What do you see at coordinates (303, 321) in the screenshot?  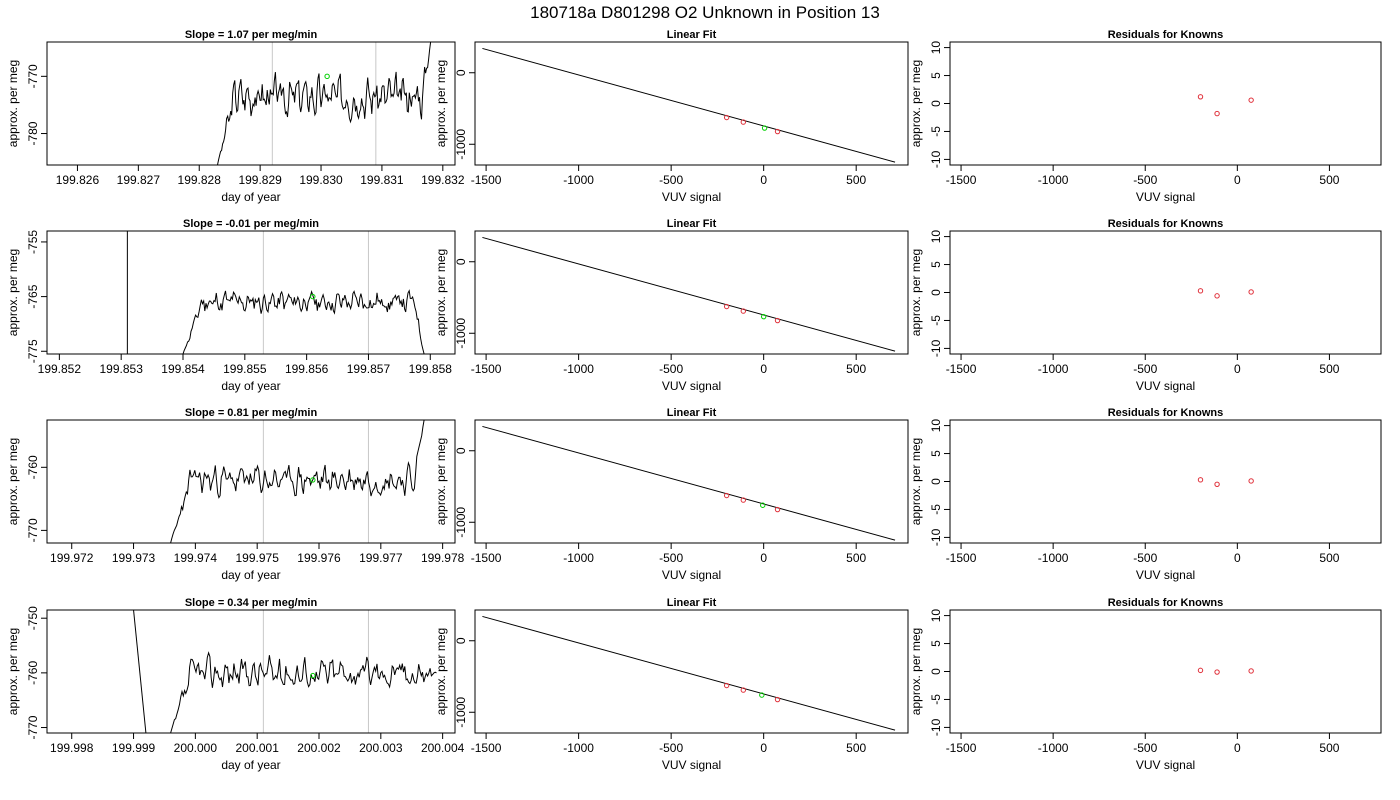 I see `data-trace` at bounding box center [303, 321].